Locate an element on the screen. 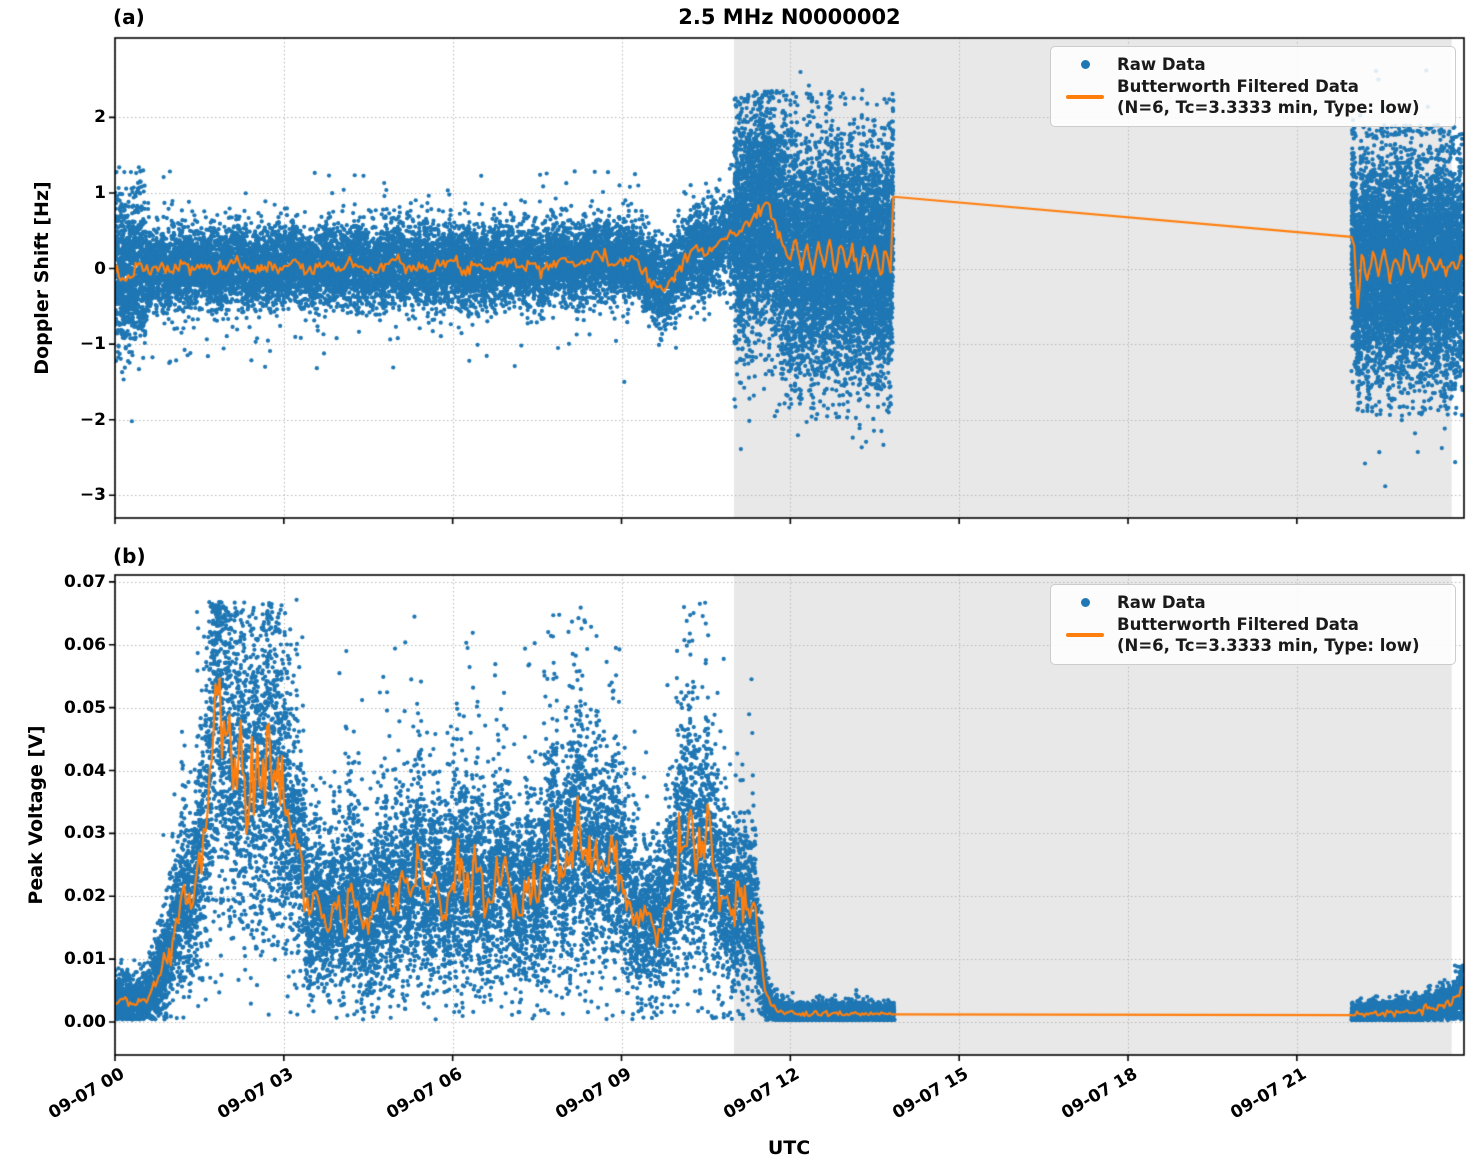  y-tick-label: 1 is located at coordinates (100, 192).